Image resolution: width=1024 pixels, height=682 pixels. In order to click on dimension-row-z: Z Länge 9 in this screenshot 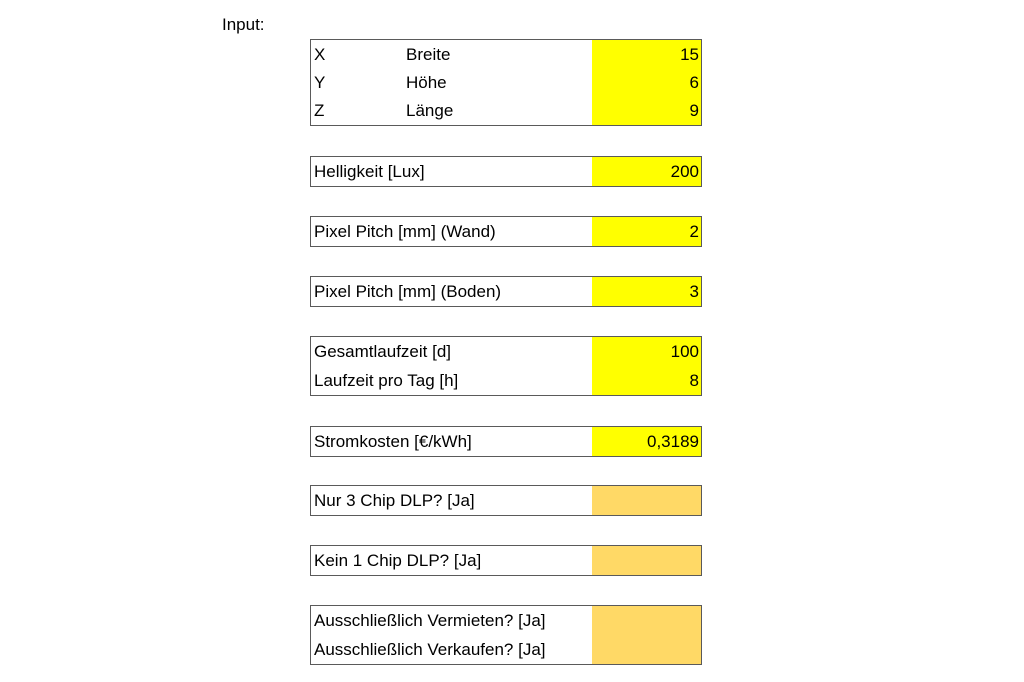, I will do `click(506, 111)`.